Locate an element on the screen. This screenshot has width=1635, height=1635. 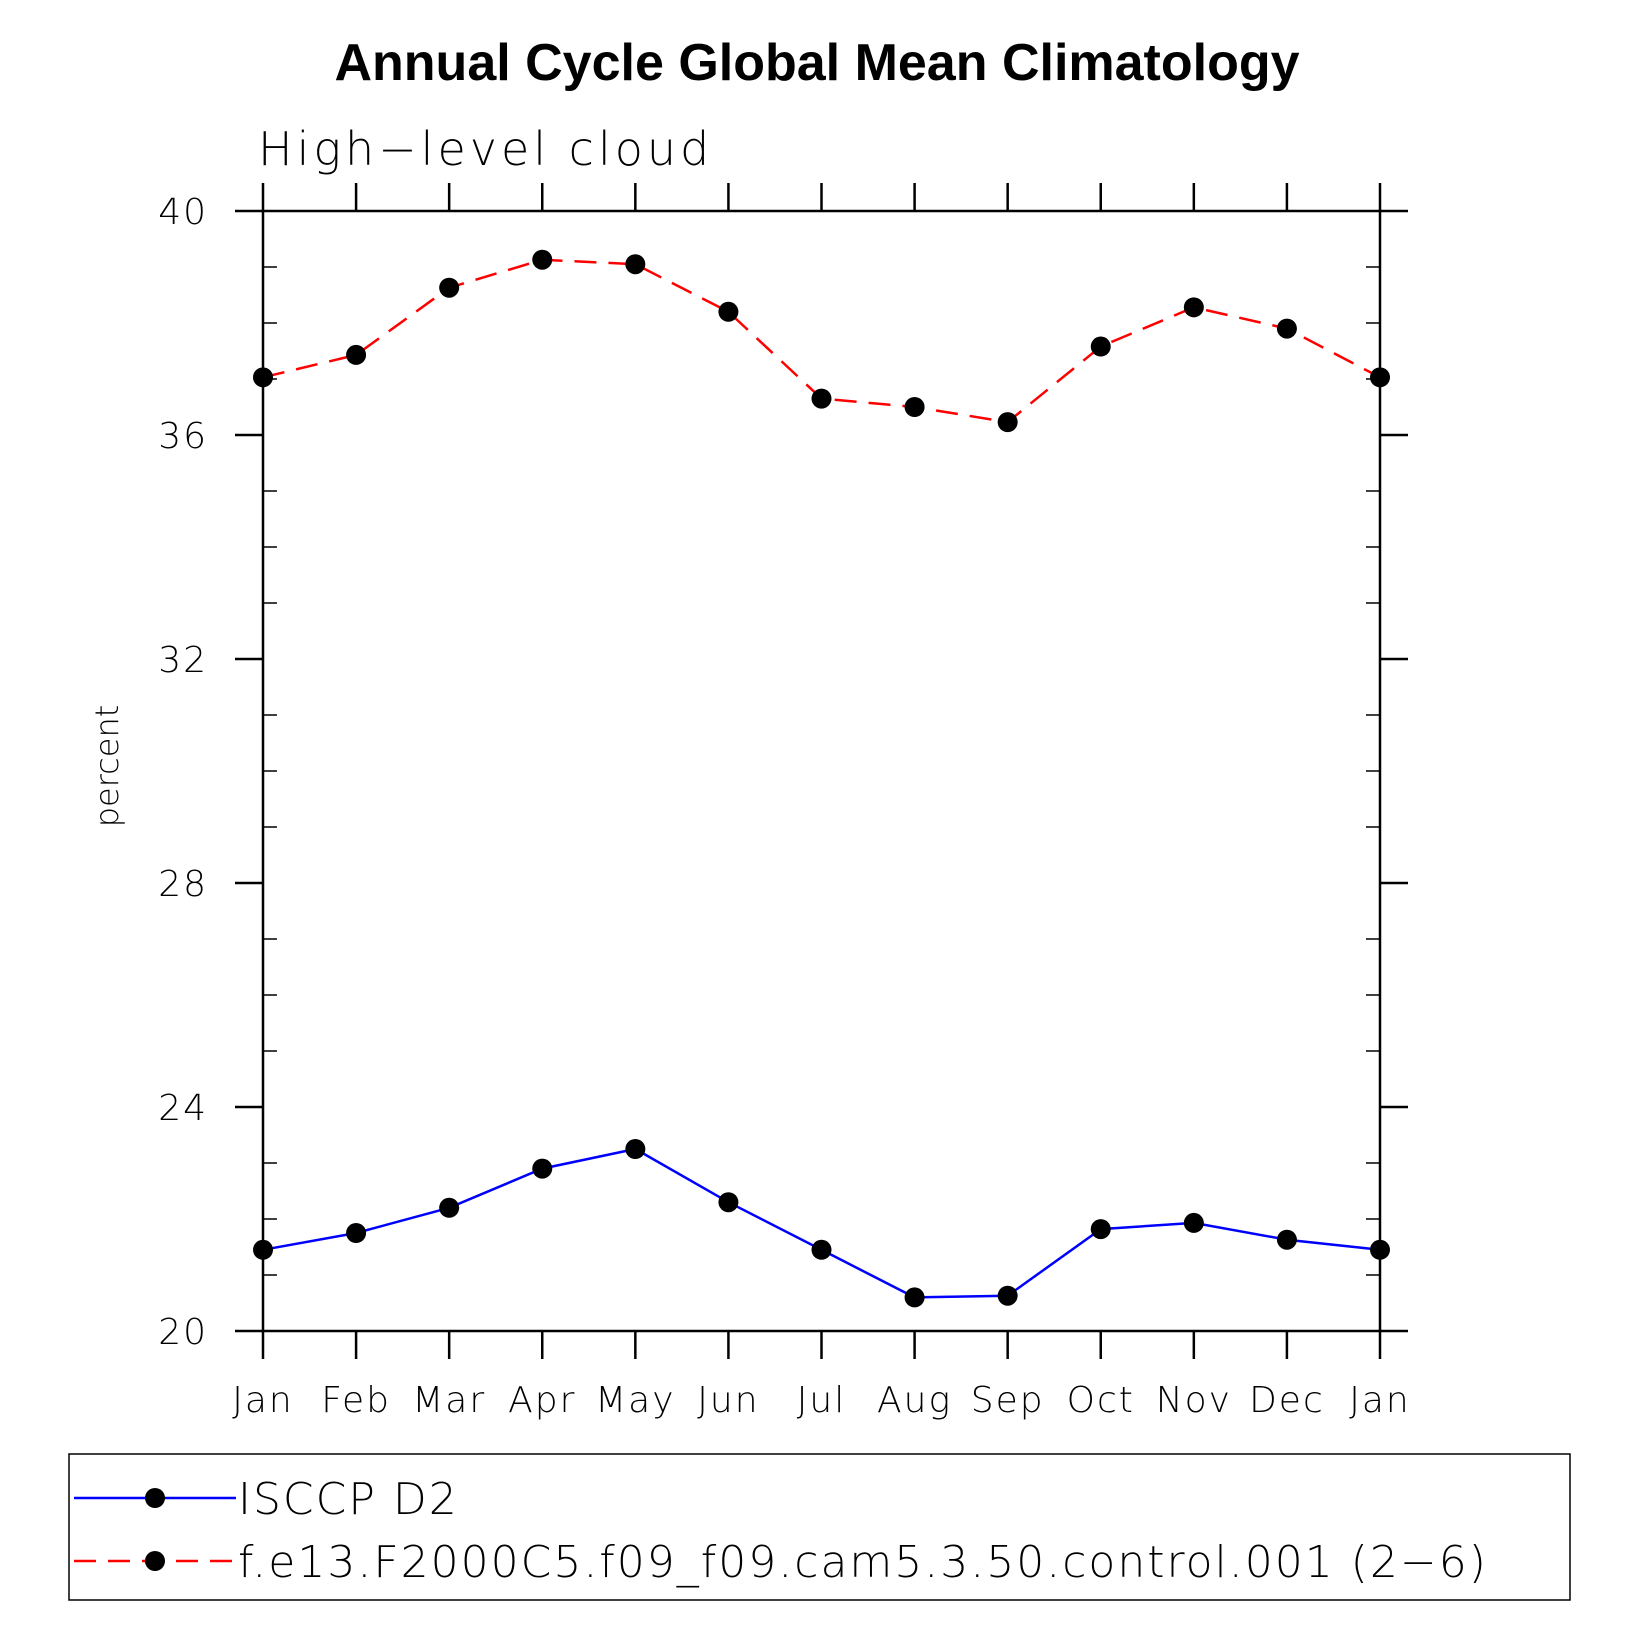
x-tick-label: Feb is located at coordinates (356, 1400).